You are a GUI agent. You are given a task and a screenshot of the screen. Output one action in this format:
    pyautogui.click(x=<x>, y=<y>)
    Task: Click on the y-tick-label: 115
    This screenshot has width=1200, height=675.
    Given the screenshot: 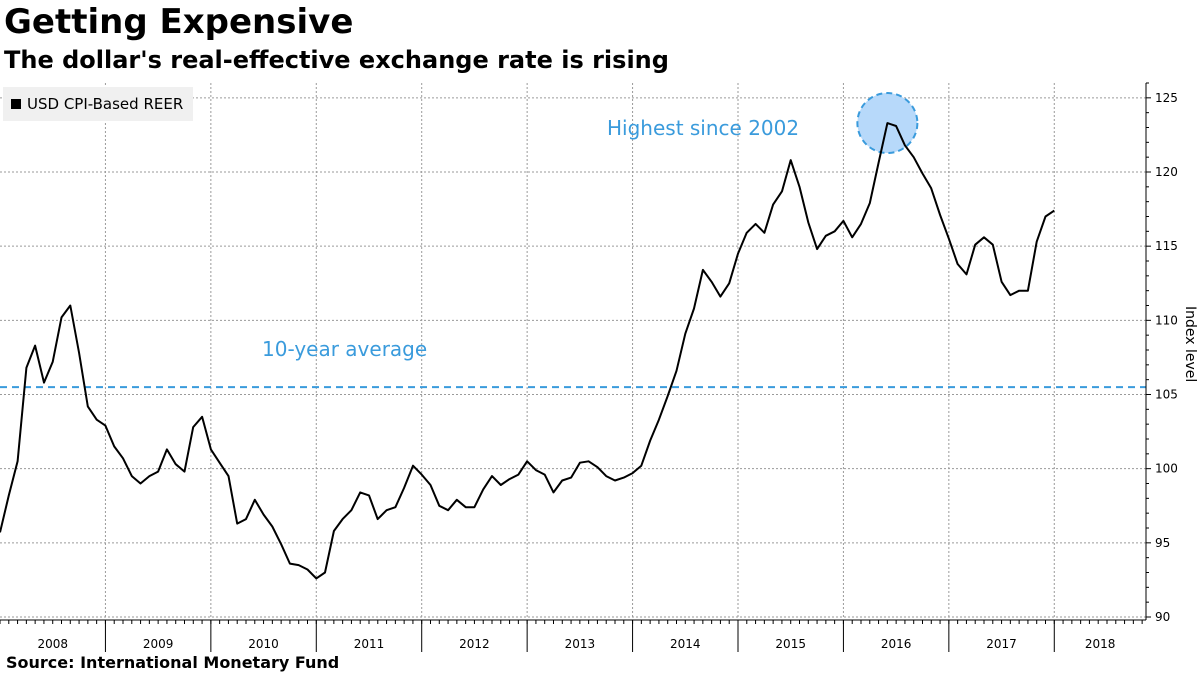 What is the action you would take?
    pyautogui.click(x=1166, y=246)
    